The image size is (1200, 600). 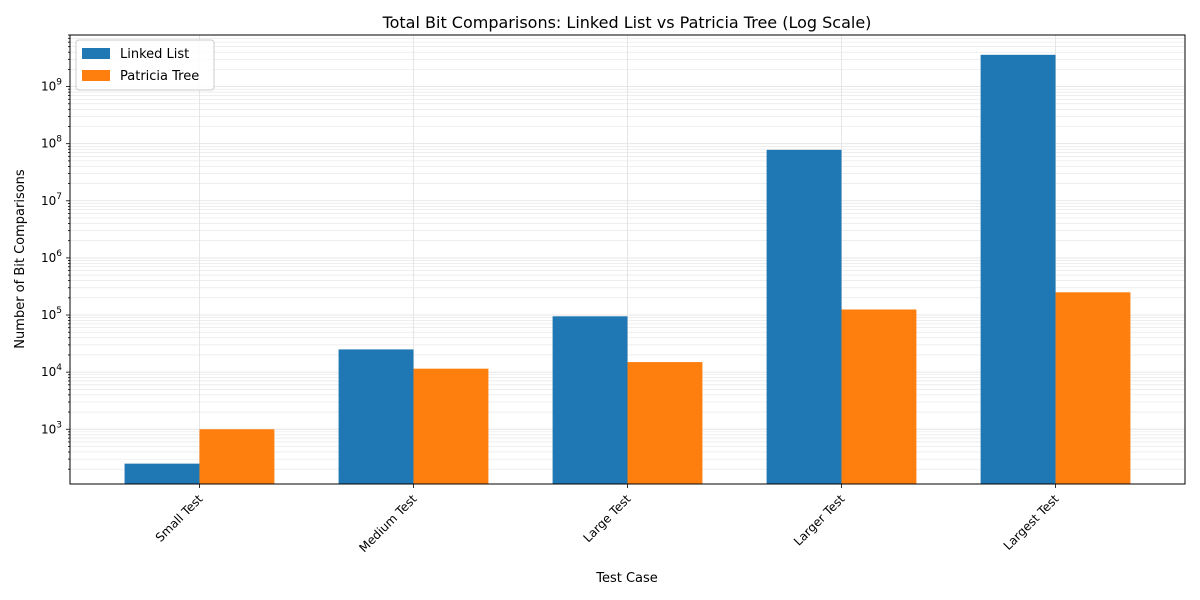 What do you see at coordinates (237, 456) in the screenshot?
I see `bar-patricia-tree-small-test` at bounding box center [237, 456].